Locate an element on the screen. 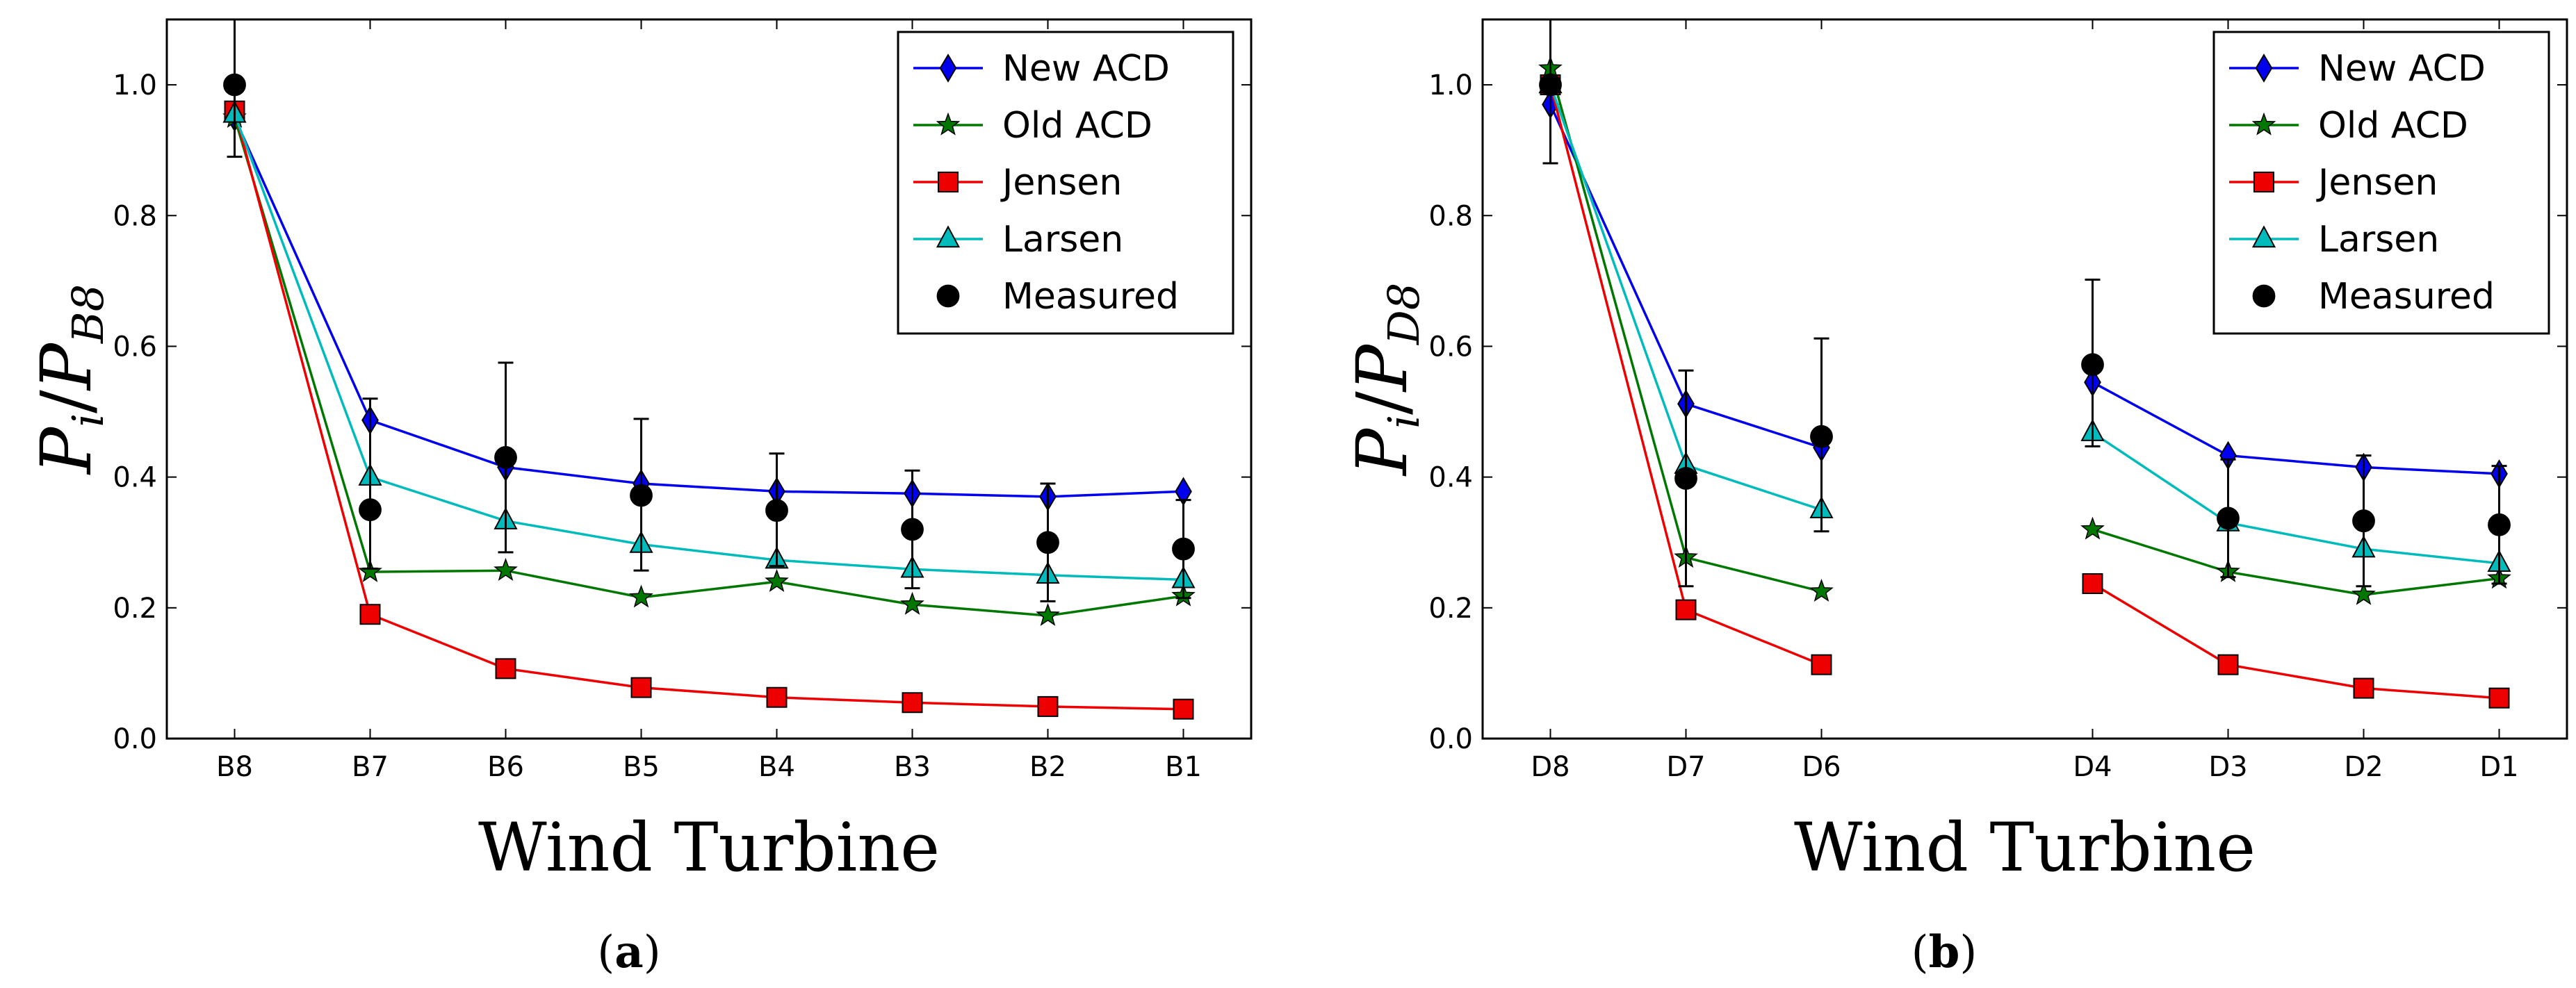 This screenshot has height=988, width=2576. legend-item-new-acd: New ACD is located at coordinates (1041, 69).